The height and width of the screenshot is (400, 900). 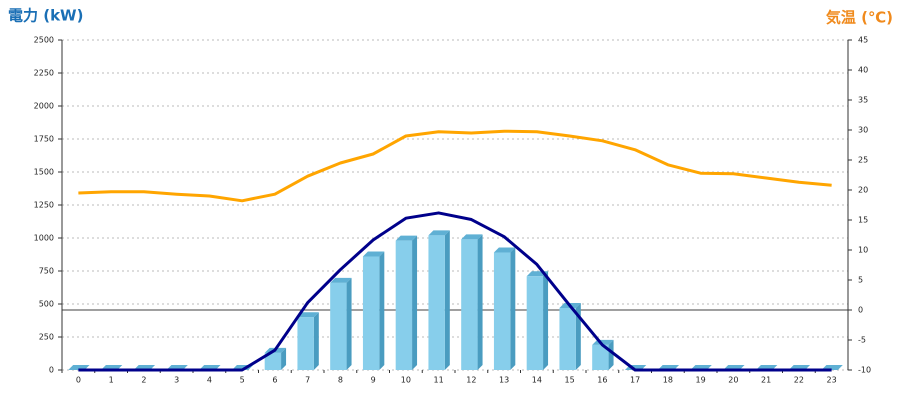 What do you see at coordinates (44, 106) in the screenshot?
I see `y-tick-label: 2000` at bounding box center [44, 106].